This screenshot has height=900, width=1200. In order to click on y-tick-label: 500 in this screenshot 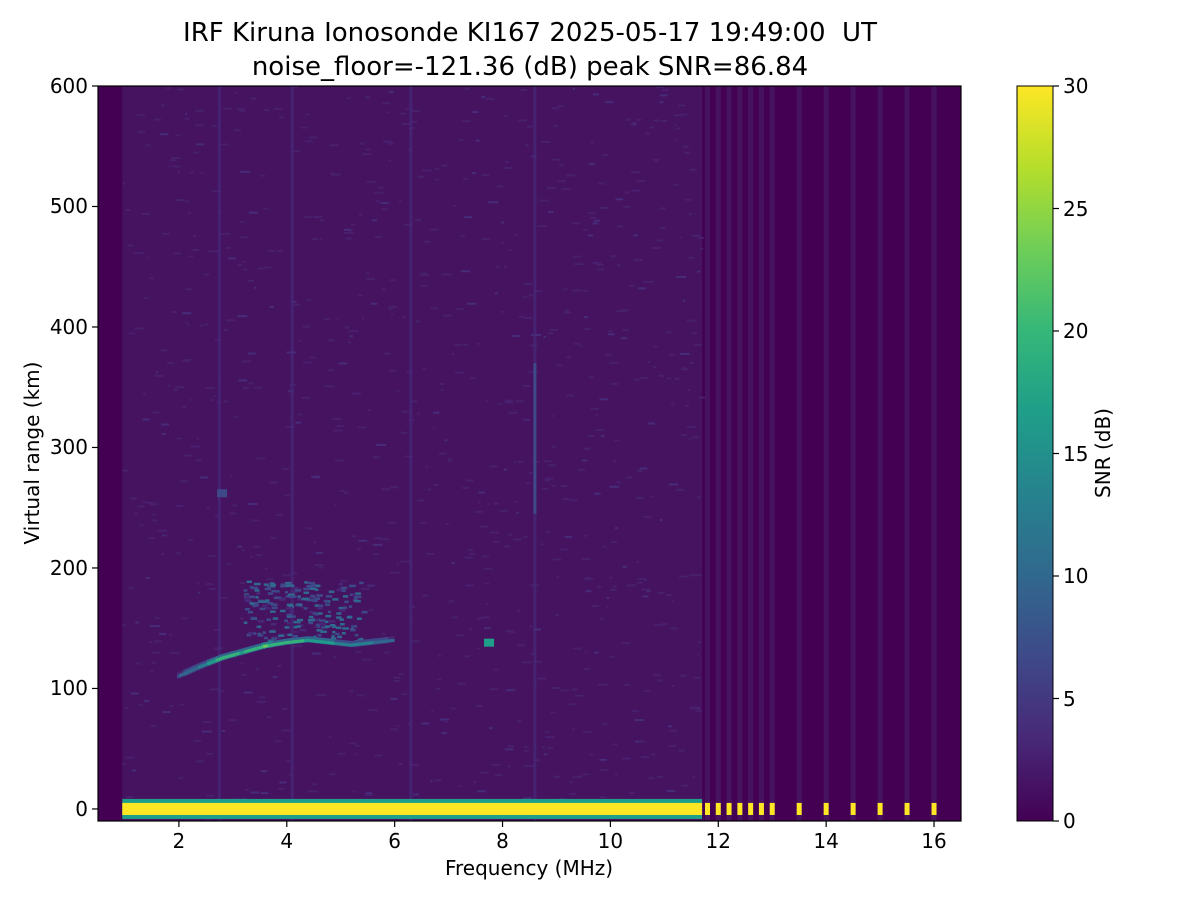, I will do `click(68, 206)`.